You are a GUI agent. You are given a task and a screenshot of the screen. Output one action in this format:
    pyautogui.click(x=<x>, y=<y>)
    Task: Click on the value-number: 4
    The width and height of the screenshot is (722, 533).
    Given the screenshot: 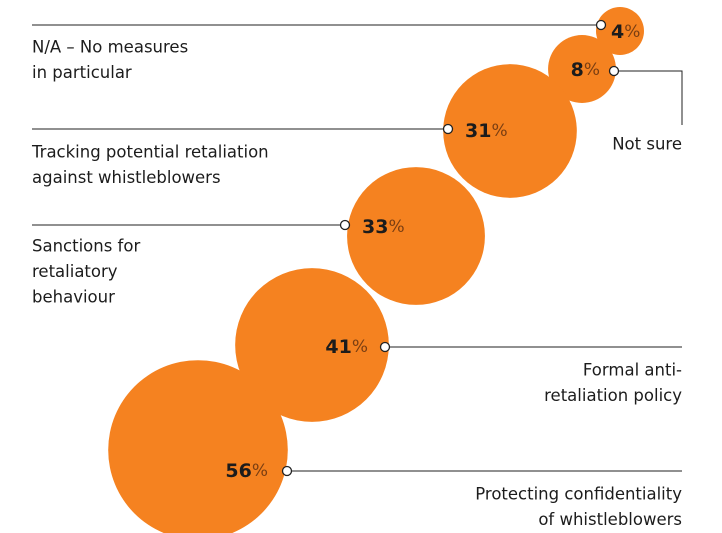 What is the action you would take?
    pyautogui.click(x=617, y=32)
    